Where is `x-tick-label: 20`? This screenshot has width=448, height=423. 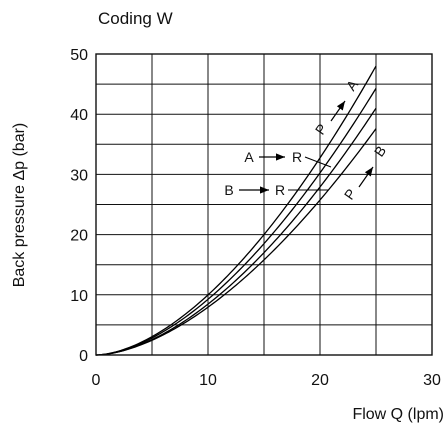 x-tick-label: 20 is located at coordinates (320, 380).